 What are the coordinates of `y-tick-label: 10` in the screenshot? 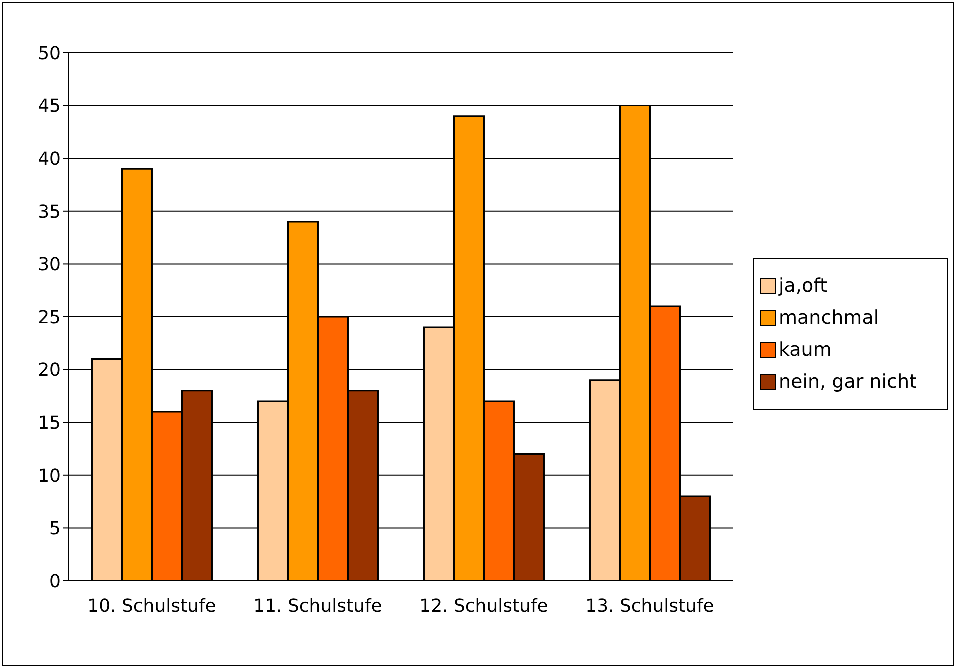 It's located at (49, 476).